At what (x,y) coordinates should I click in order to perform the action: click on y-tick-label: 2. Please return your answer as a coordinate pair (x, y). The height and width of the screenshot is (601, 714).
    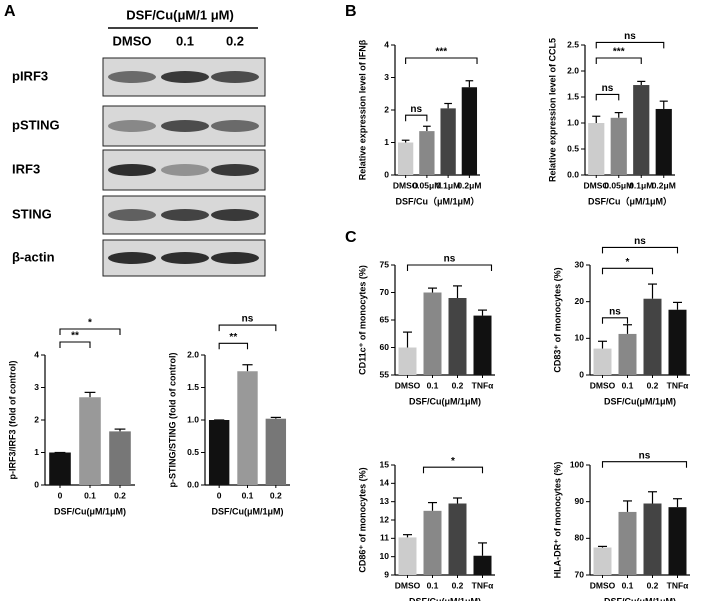
    Looking at the image, I should click on (386, 109).